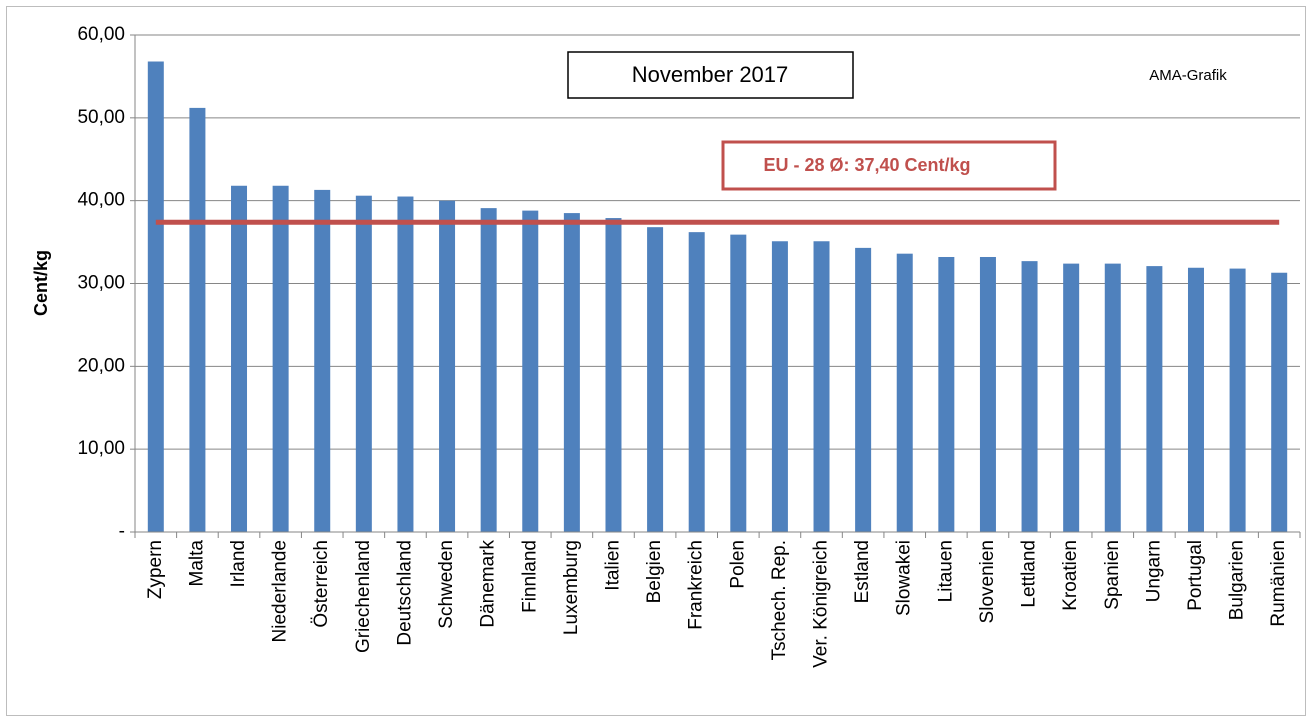  I want to click on y-tick-label: 50,00, so click(101, 117).